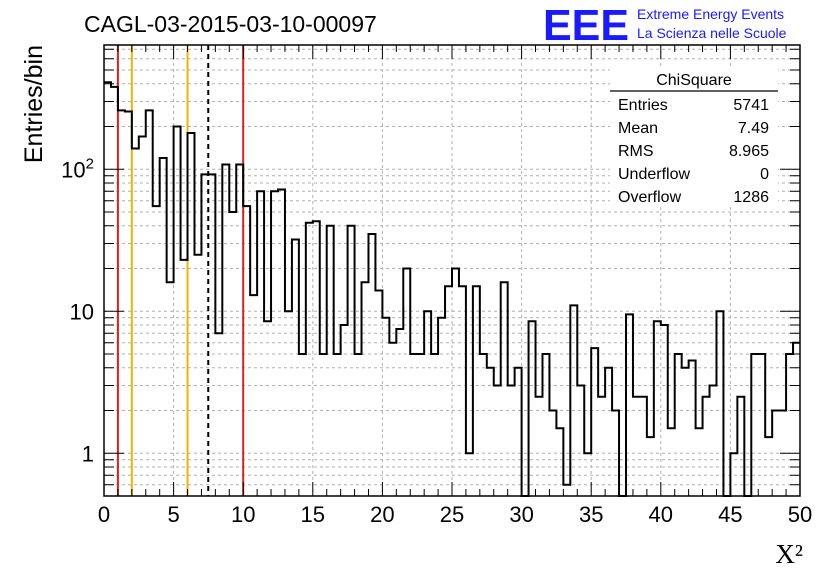 The image size is (836, 572). What do you see at coordinates (753, 128) in the screenshot?
I see `stats-value-mean: 7.49` at bounding box center [753, 128].